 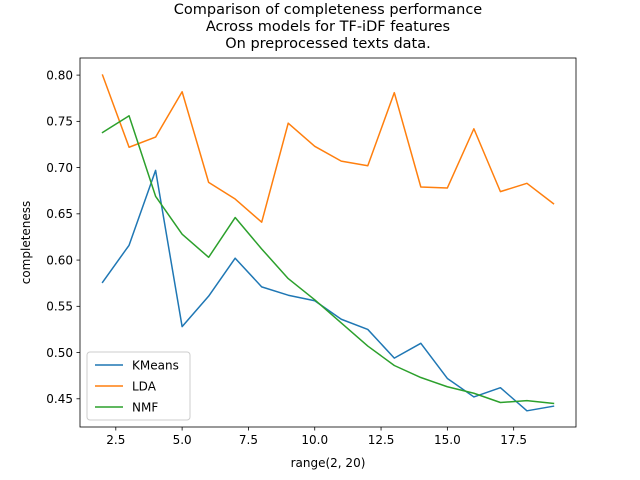 I want to click on legend-label-lda: LDA, so click(x=144, y=386).